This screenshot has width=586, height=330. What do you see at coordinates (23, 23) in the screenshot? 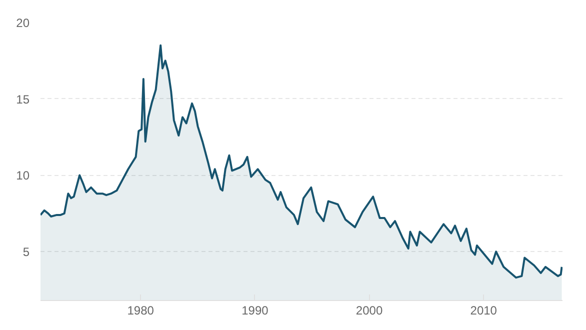
I see `y-tick-label: 20` at bounding box center [23, 23].